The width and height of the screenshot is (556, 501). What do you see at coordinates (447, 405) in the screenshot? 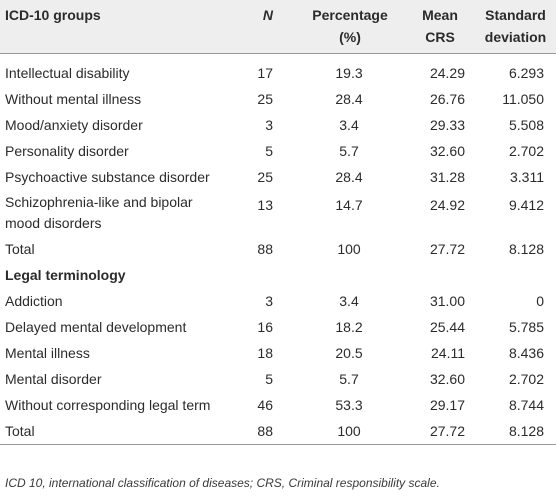
I see `row-mean: 29.17` at bounding box center [447, 405].